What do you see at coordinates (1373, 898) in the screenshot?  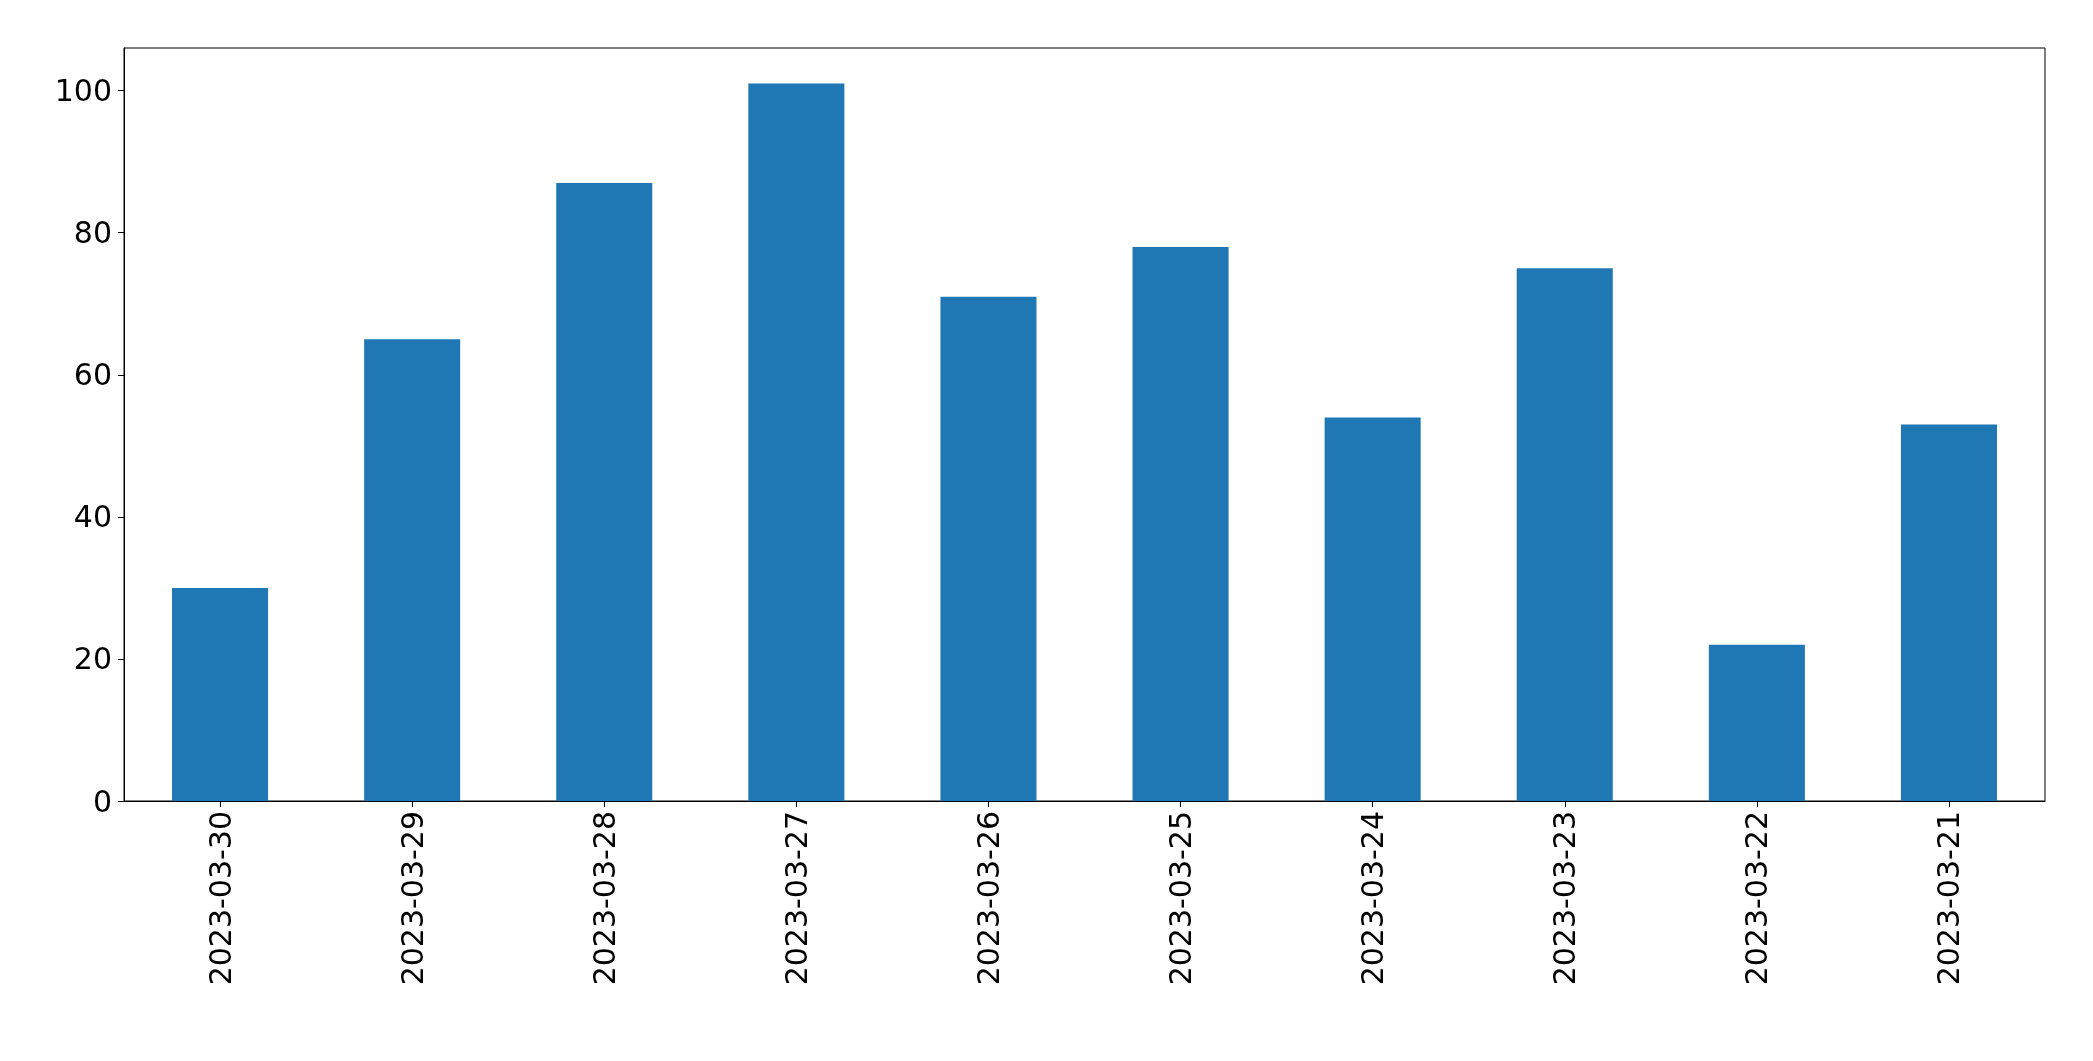 I see `x-tick-label: 2023-03-24` at bounding box center [1373, 898].